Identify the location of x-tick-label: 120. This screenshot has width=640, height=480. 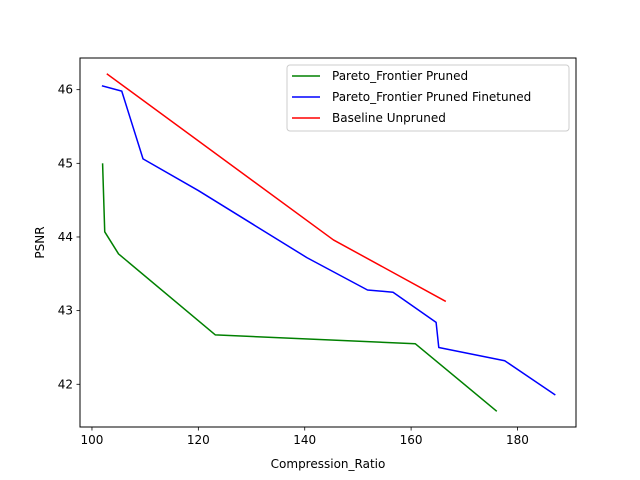
(198, 440).